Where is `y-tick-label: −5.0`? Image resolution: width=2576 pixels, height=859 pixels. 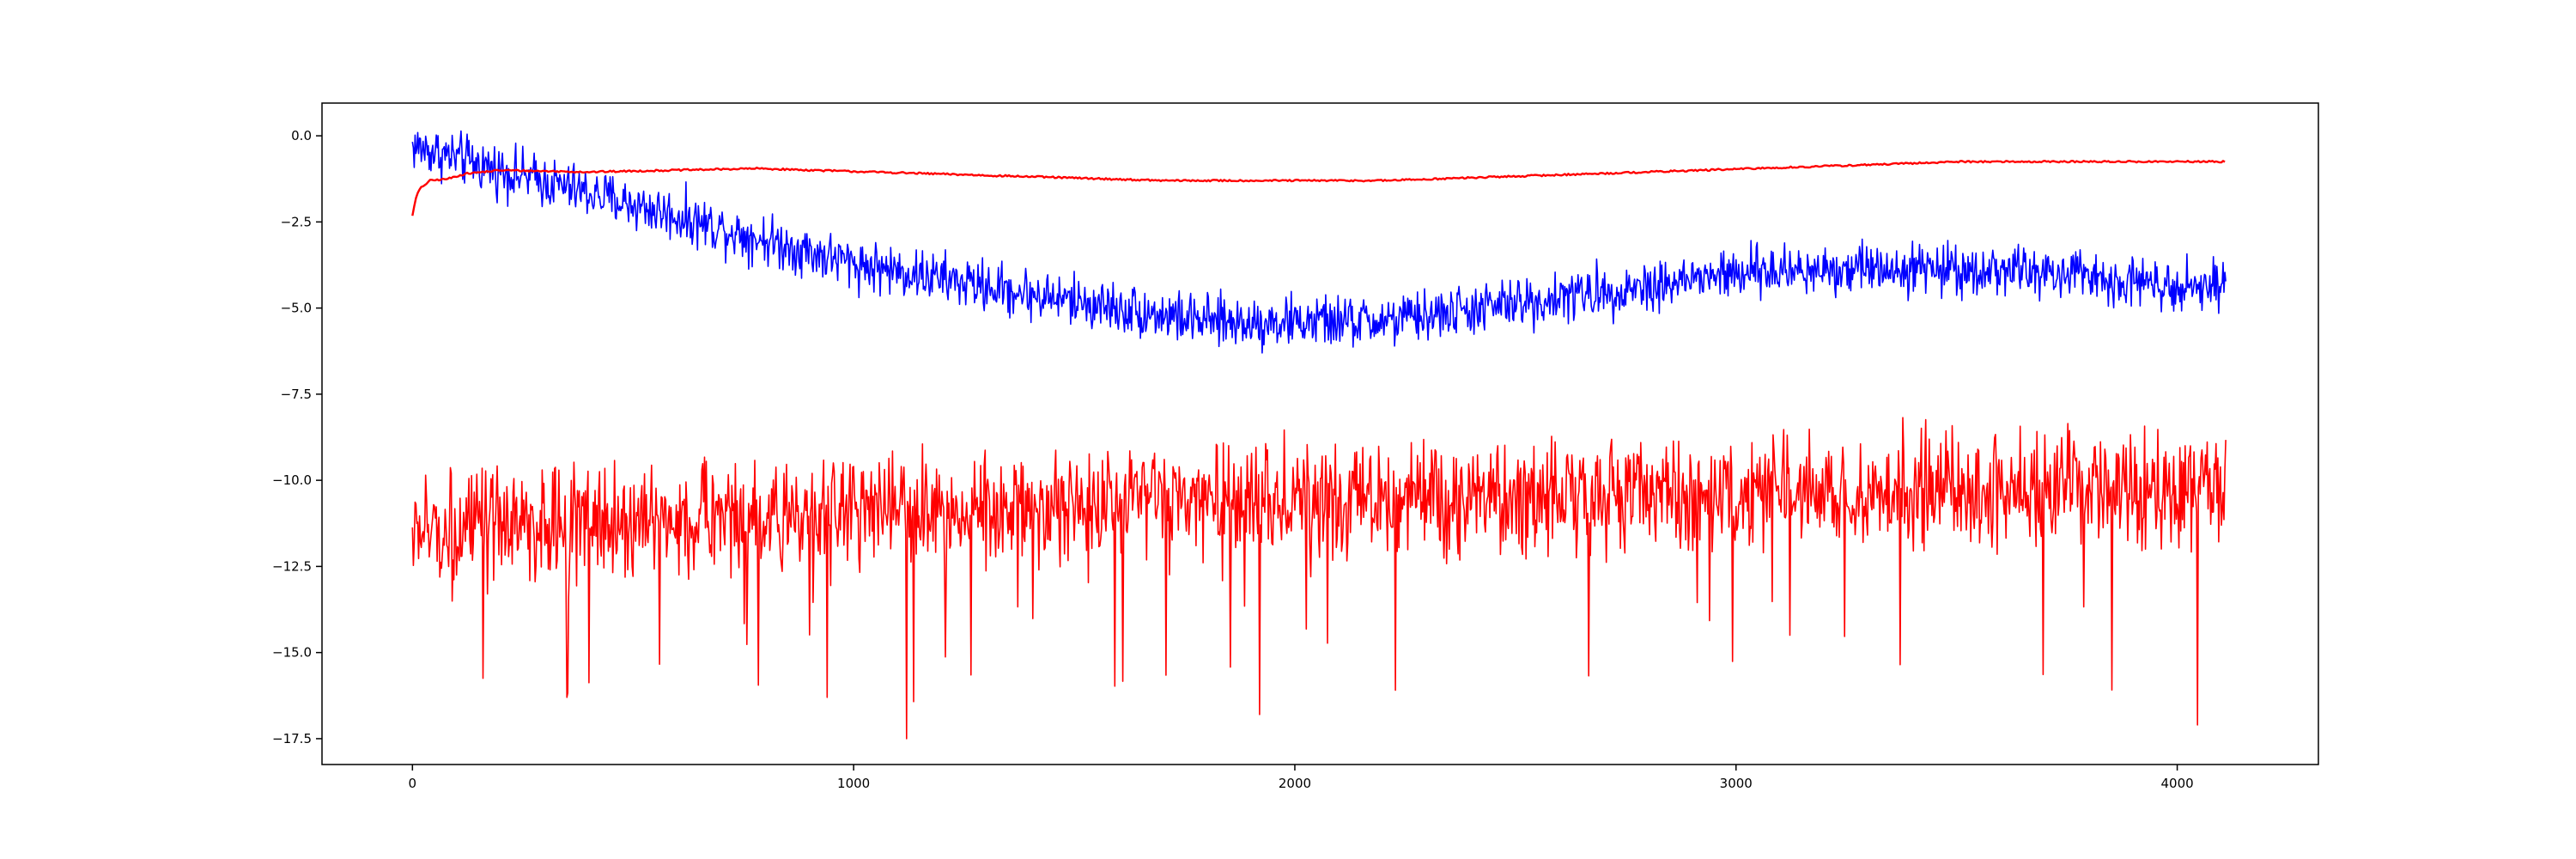
y-tick-label: −5.0 is located at coordinates (296, 309).